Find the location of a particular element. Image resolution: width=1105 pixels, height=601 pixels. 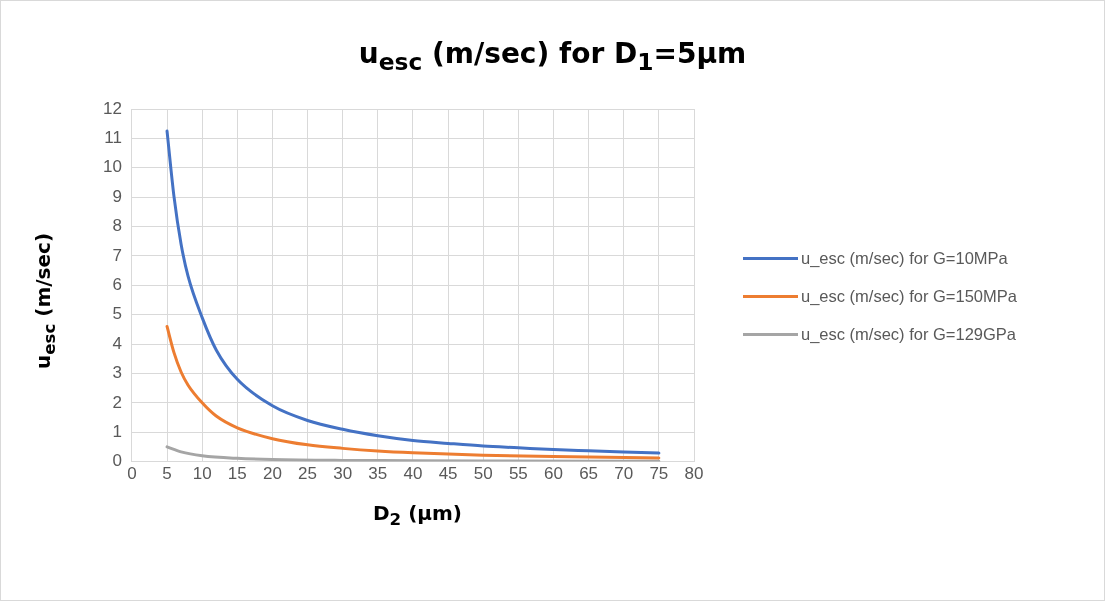

y-tick-label: 10 is located at coordinates (112, 167).